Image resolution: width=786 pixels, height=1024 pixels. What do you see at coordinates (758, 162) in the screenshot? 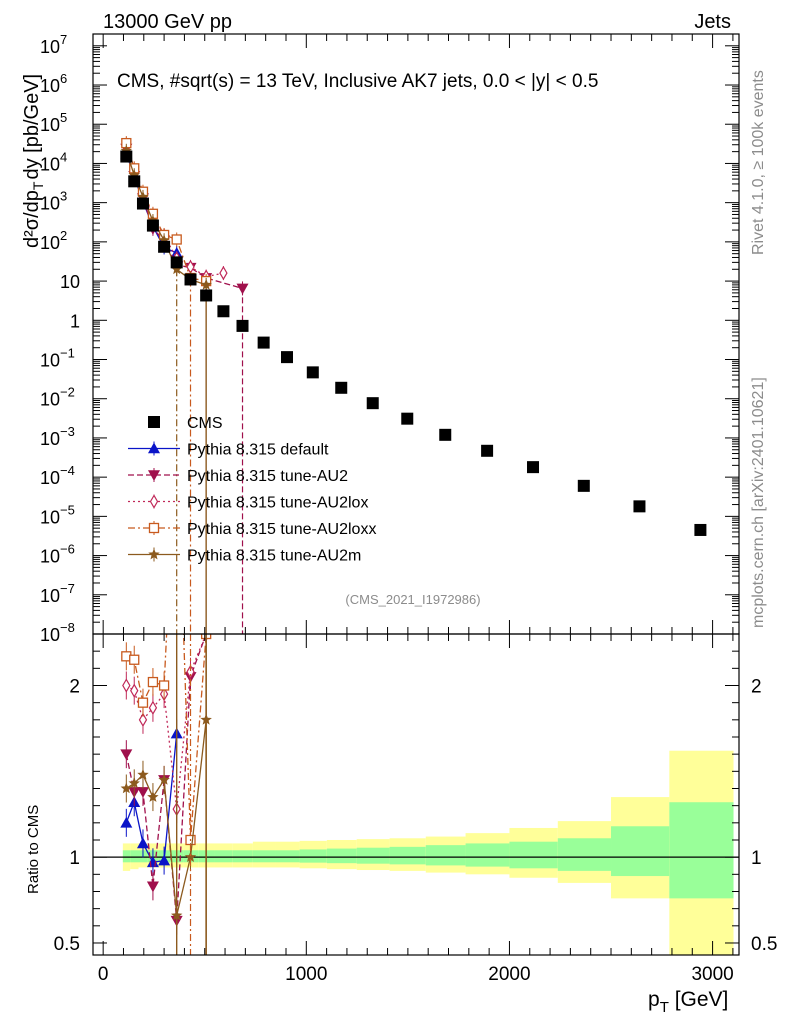
I see `rivet-label: Rivet 4.1.0, ≥ 100k events` at bounding box center [758, 162].